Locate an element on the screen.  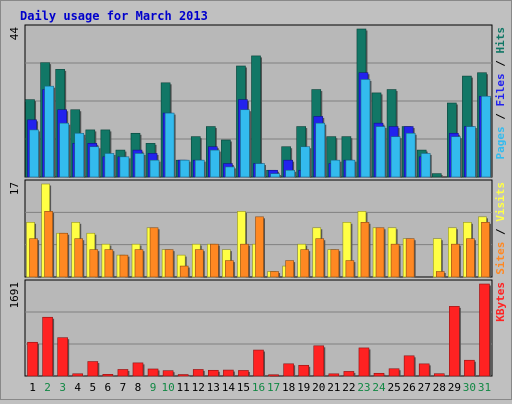
pages-bar-21-body is located at coordinates (335, 168).